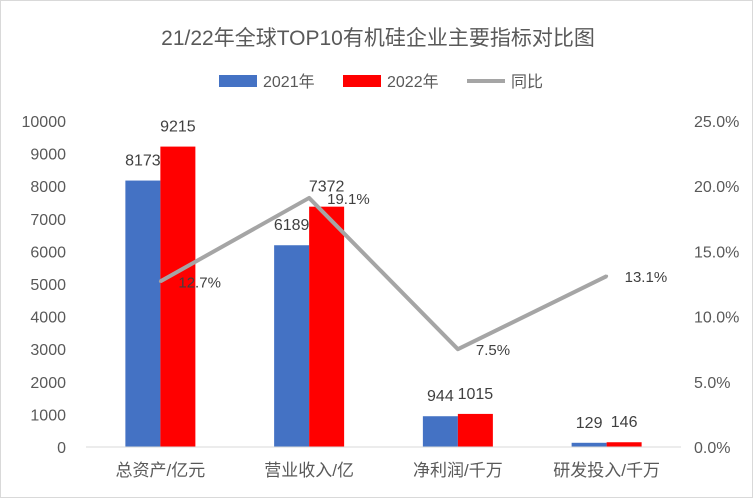 The width and height of the screenshot is (753, 498). What do you see at coordinates (61, 448) in the screenshot?
I see `left-axis-tick: 0` at bounding box center [61, 448].